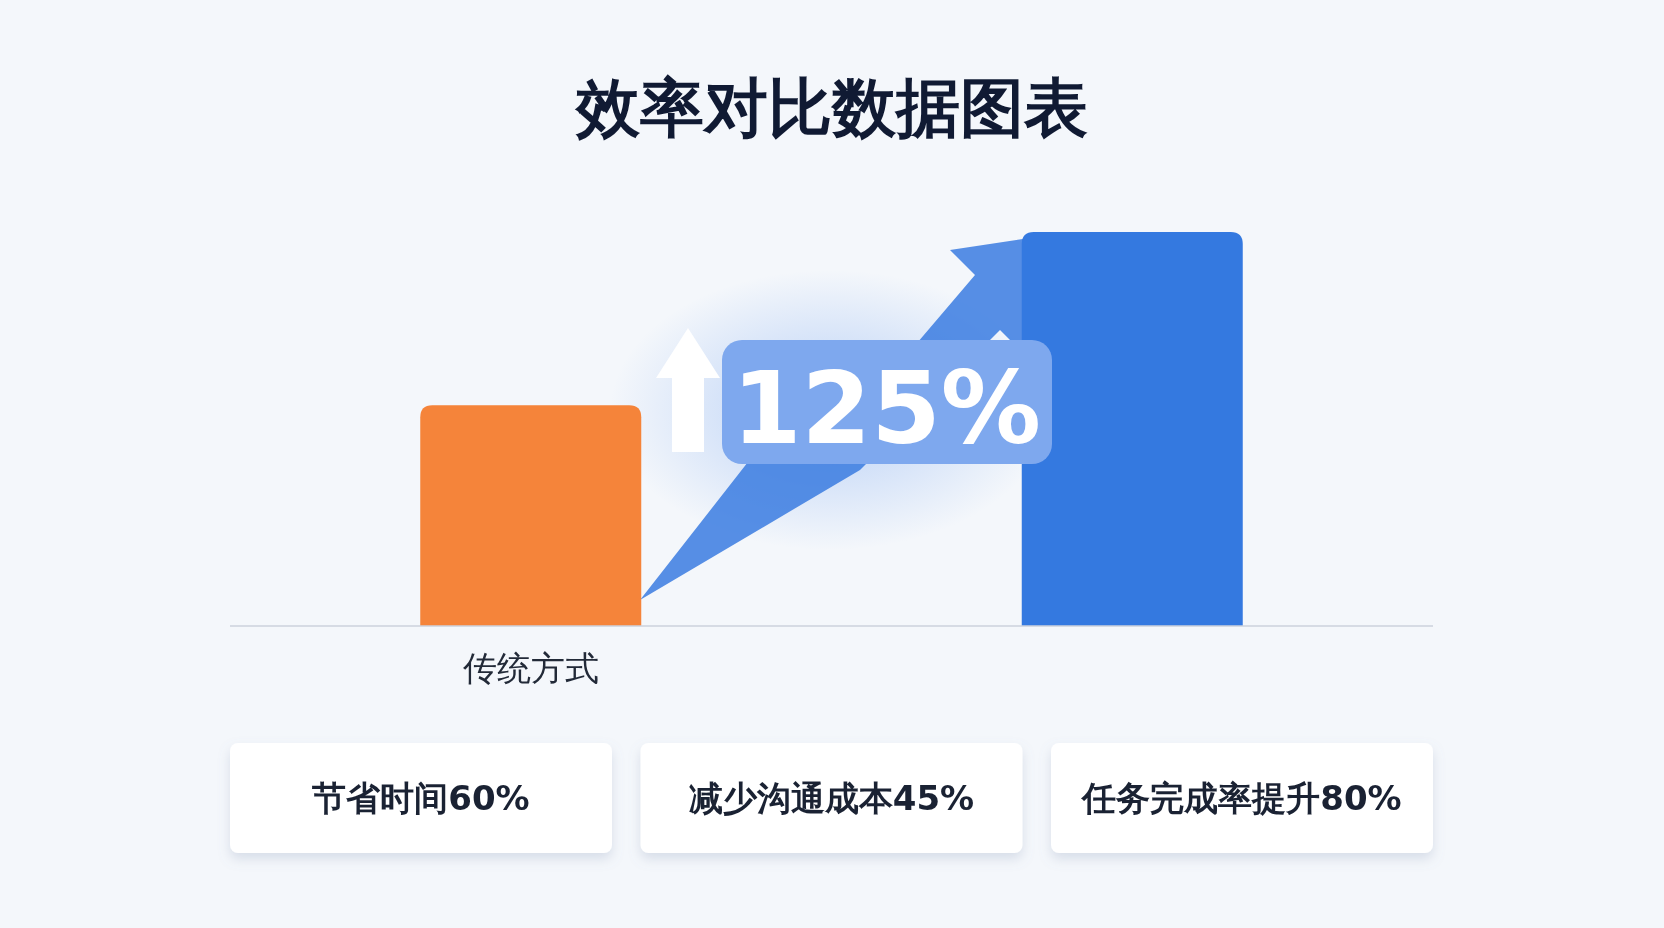 The height and width of the screenshot is (928, 1664). I want to click on text: 减少沟通成本45%, so click(831, 798).